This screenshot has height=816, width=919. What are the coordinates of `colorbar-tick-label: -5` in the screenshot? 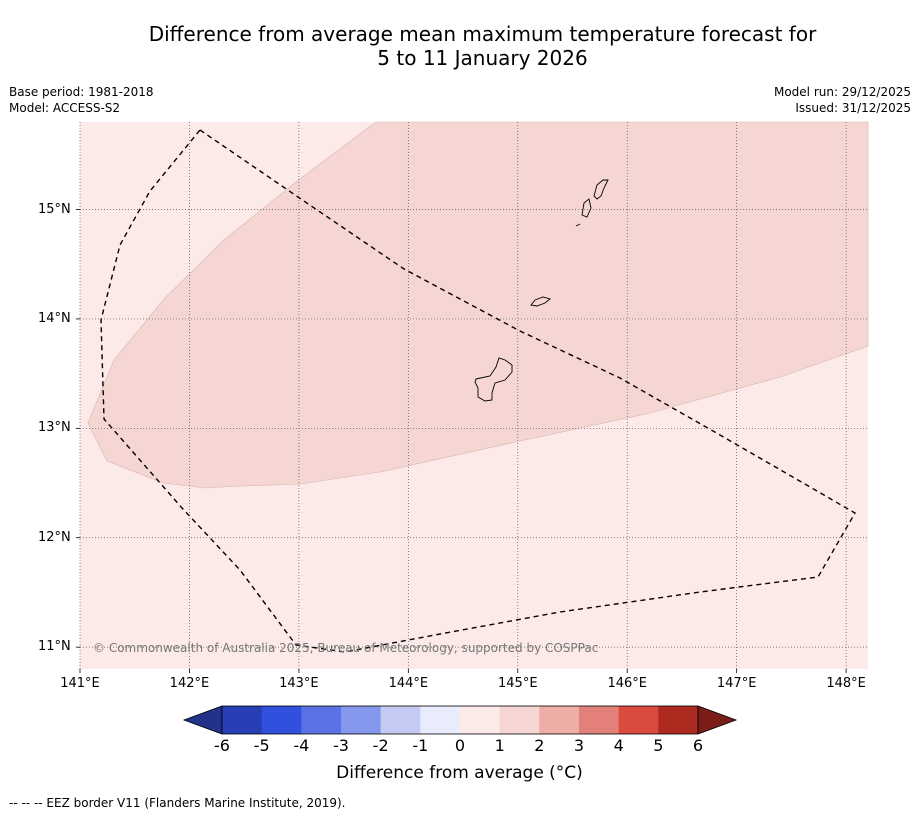 It's located at (261, 745).